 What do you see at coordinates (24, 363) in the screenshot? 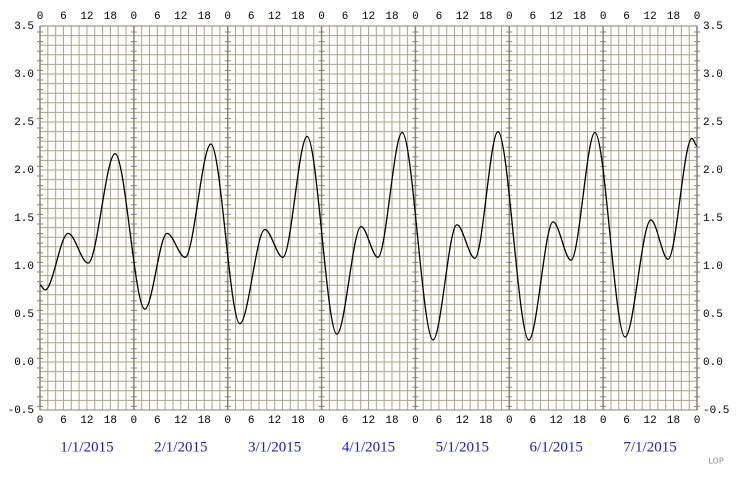
I see `y-tick-label: 0.0` at bounding box center [24, 363].